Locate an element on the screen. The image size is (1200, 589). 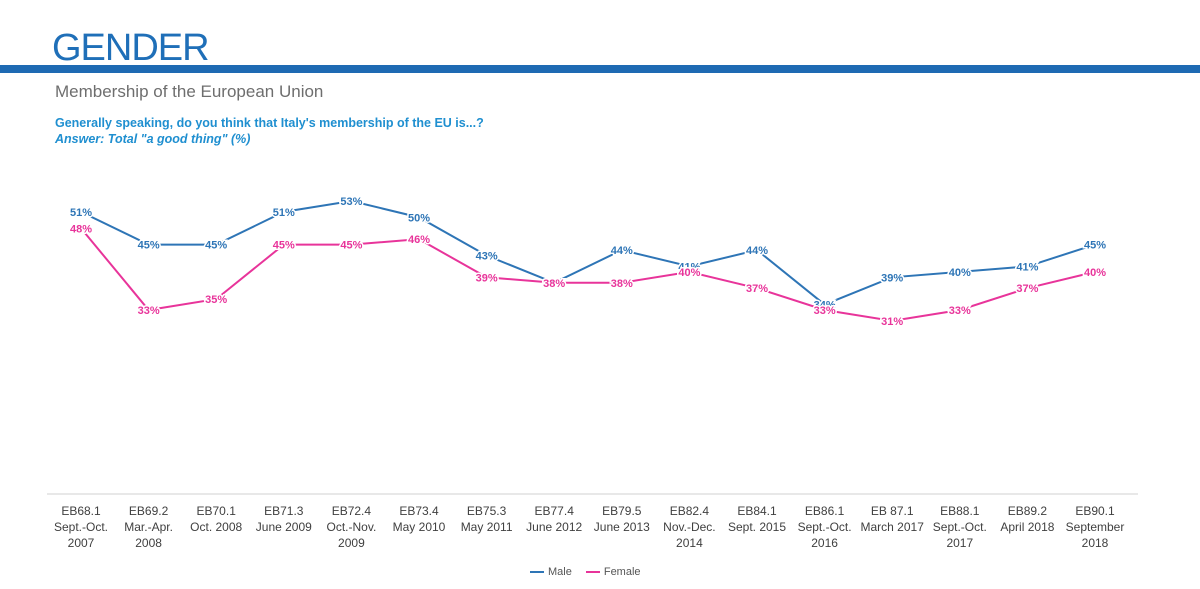
x-tick-label: EB82.4 Nov.-Dec. 2014 is located at coordinates (689, 527).